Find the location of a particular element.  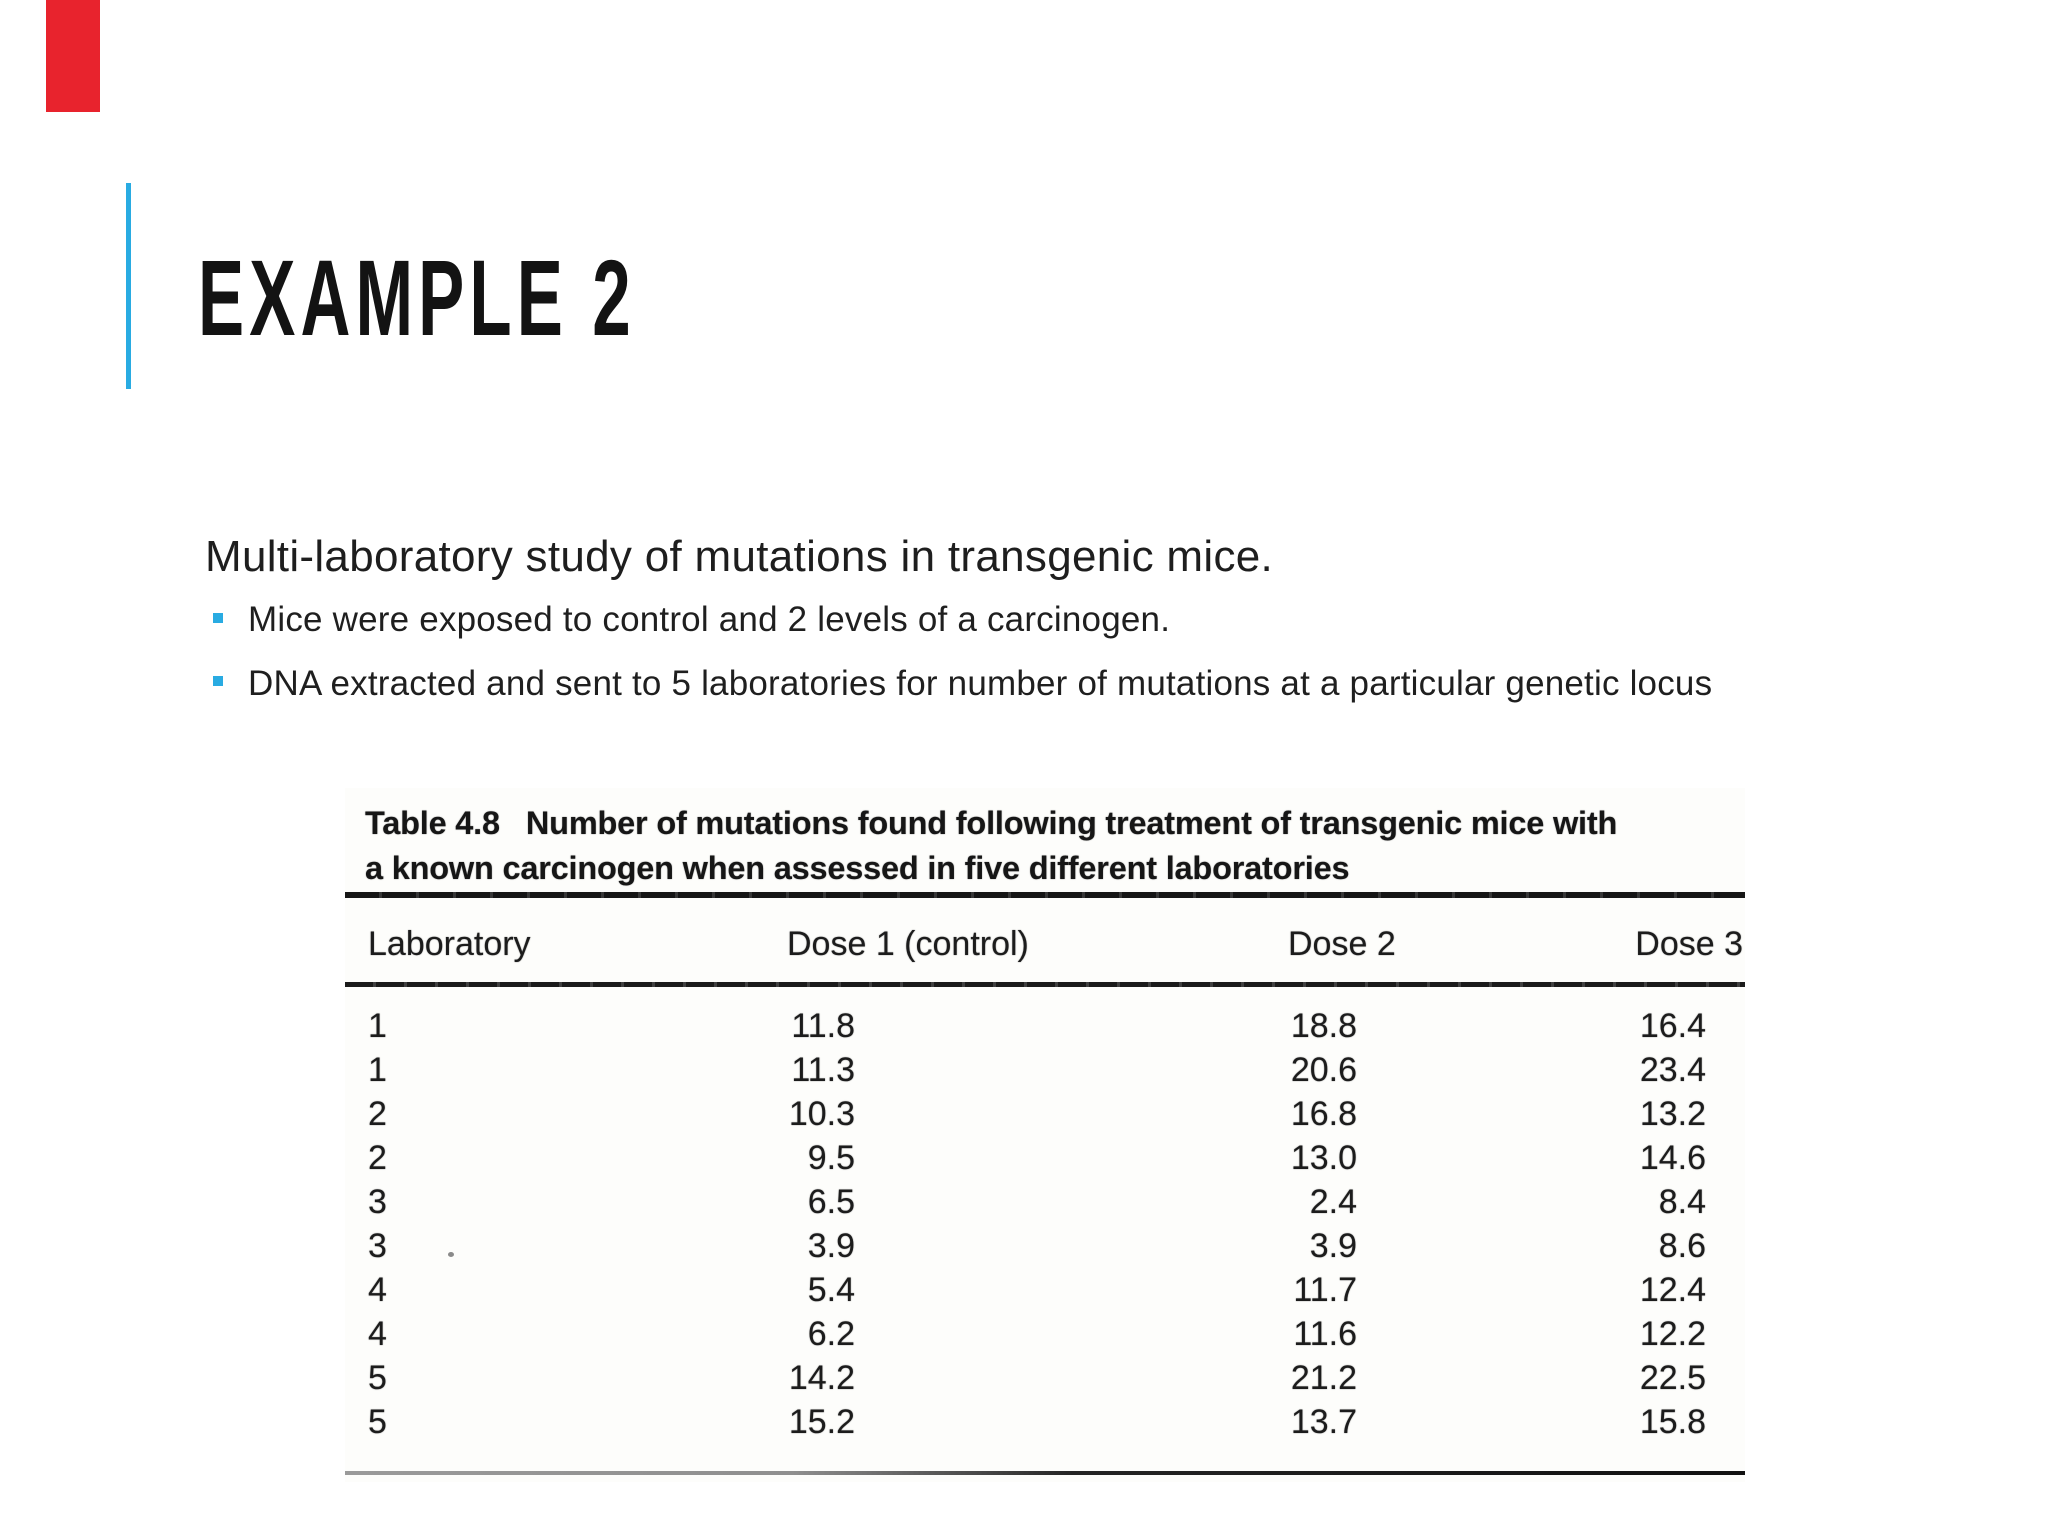

red-corner-tab is located at coordinates (73, 56).